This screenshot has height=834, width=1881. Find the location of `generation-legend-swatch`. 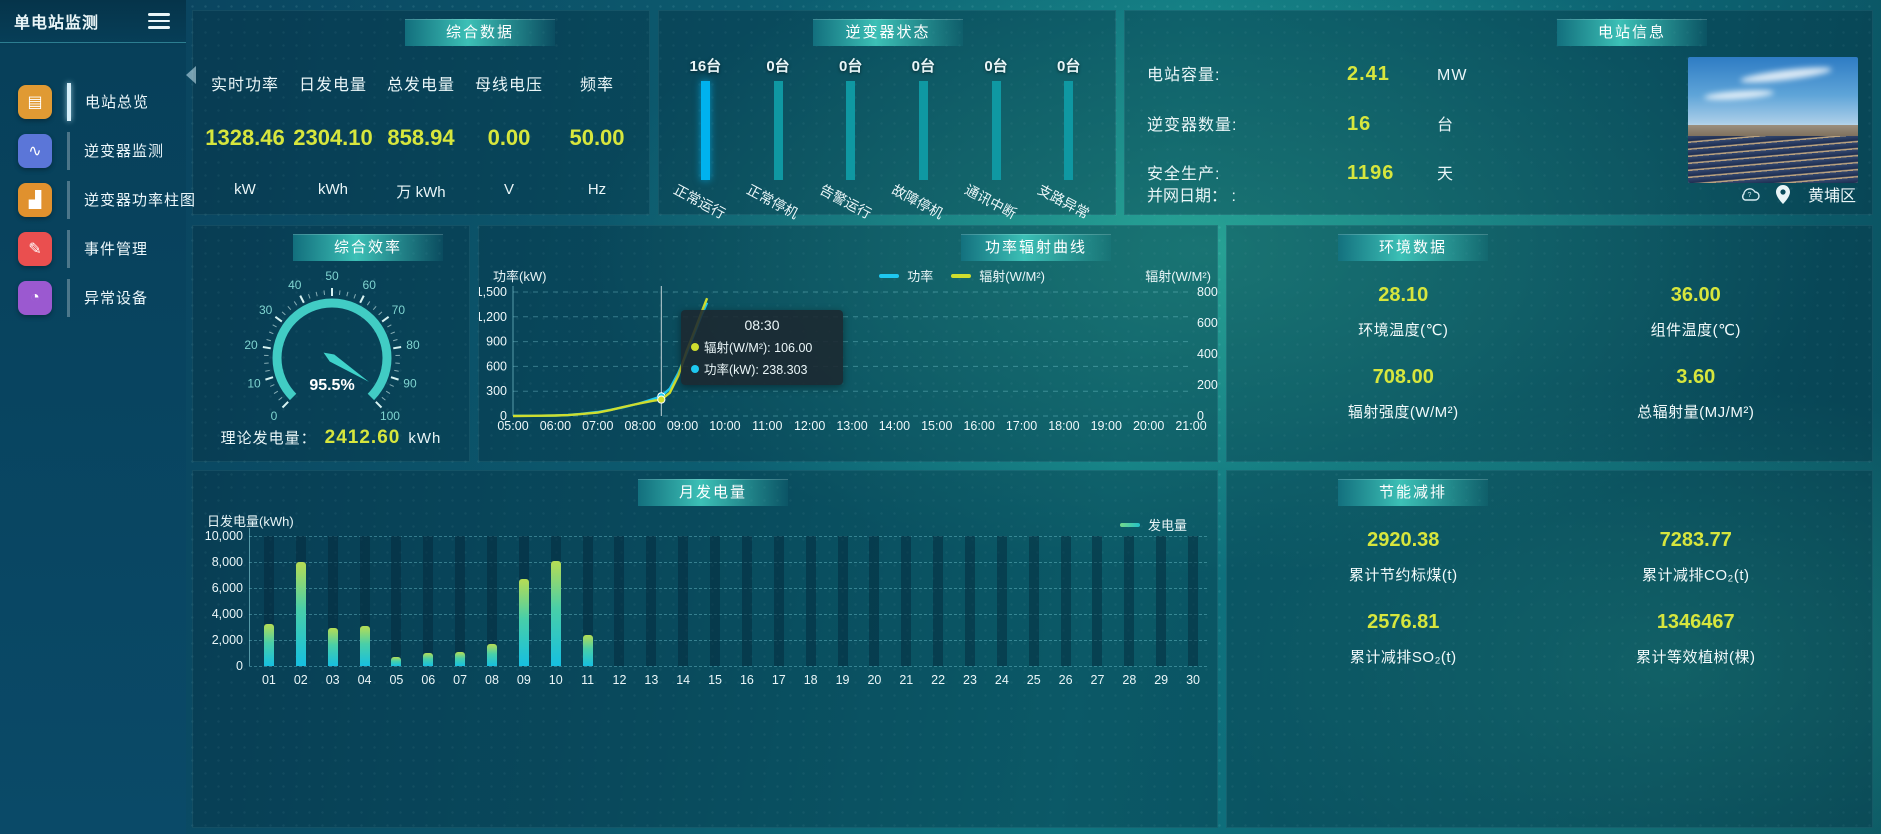

generation-legend-swatch is located at coordinates (1129, 524).